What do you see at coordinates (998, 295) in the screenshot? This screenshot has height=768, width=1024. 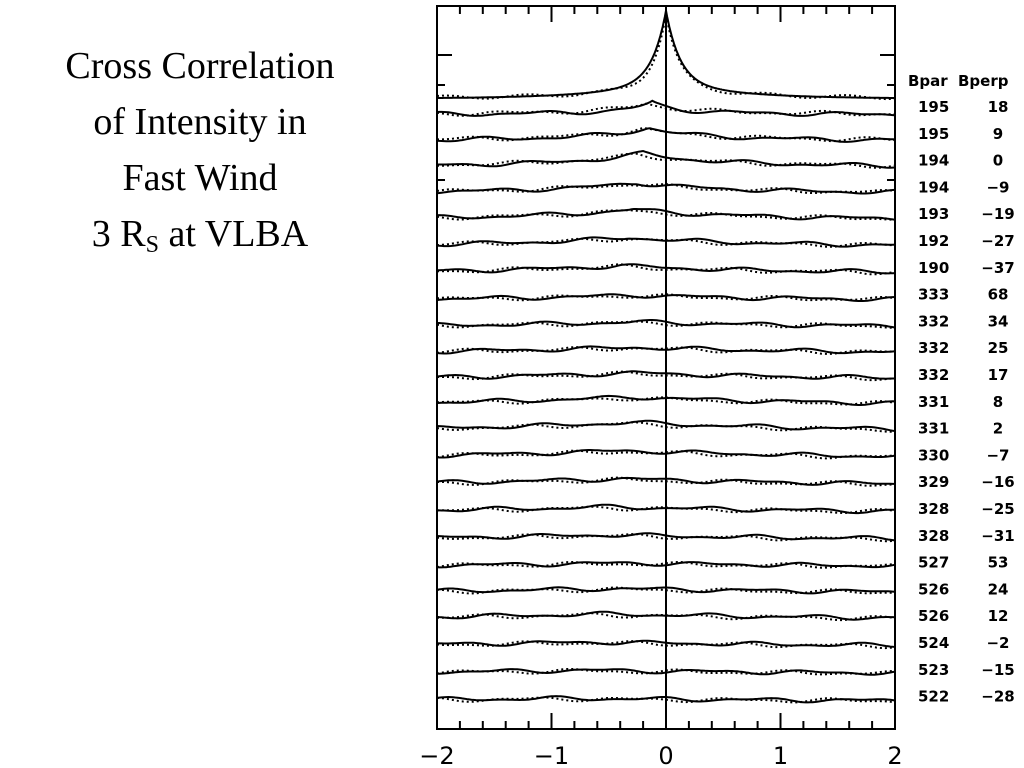 I see `table-cell-bperp: 68` at bounding box center [998, 295].